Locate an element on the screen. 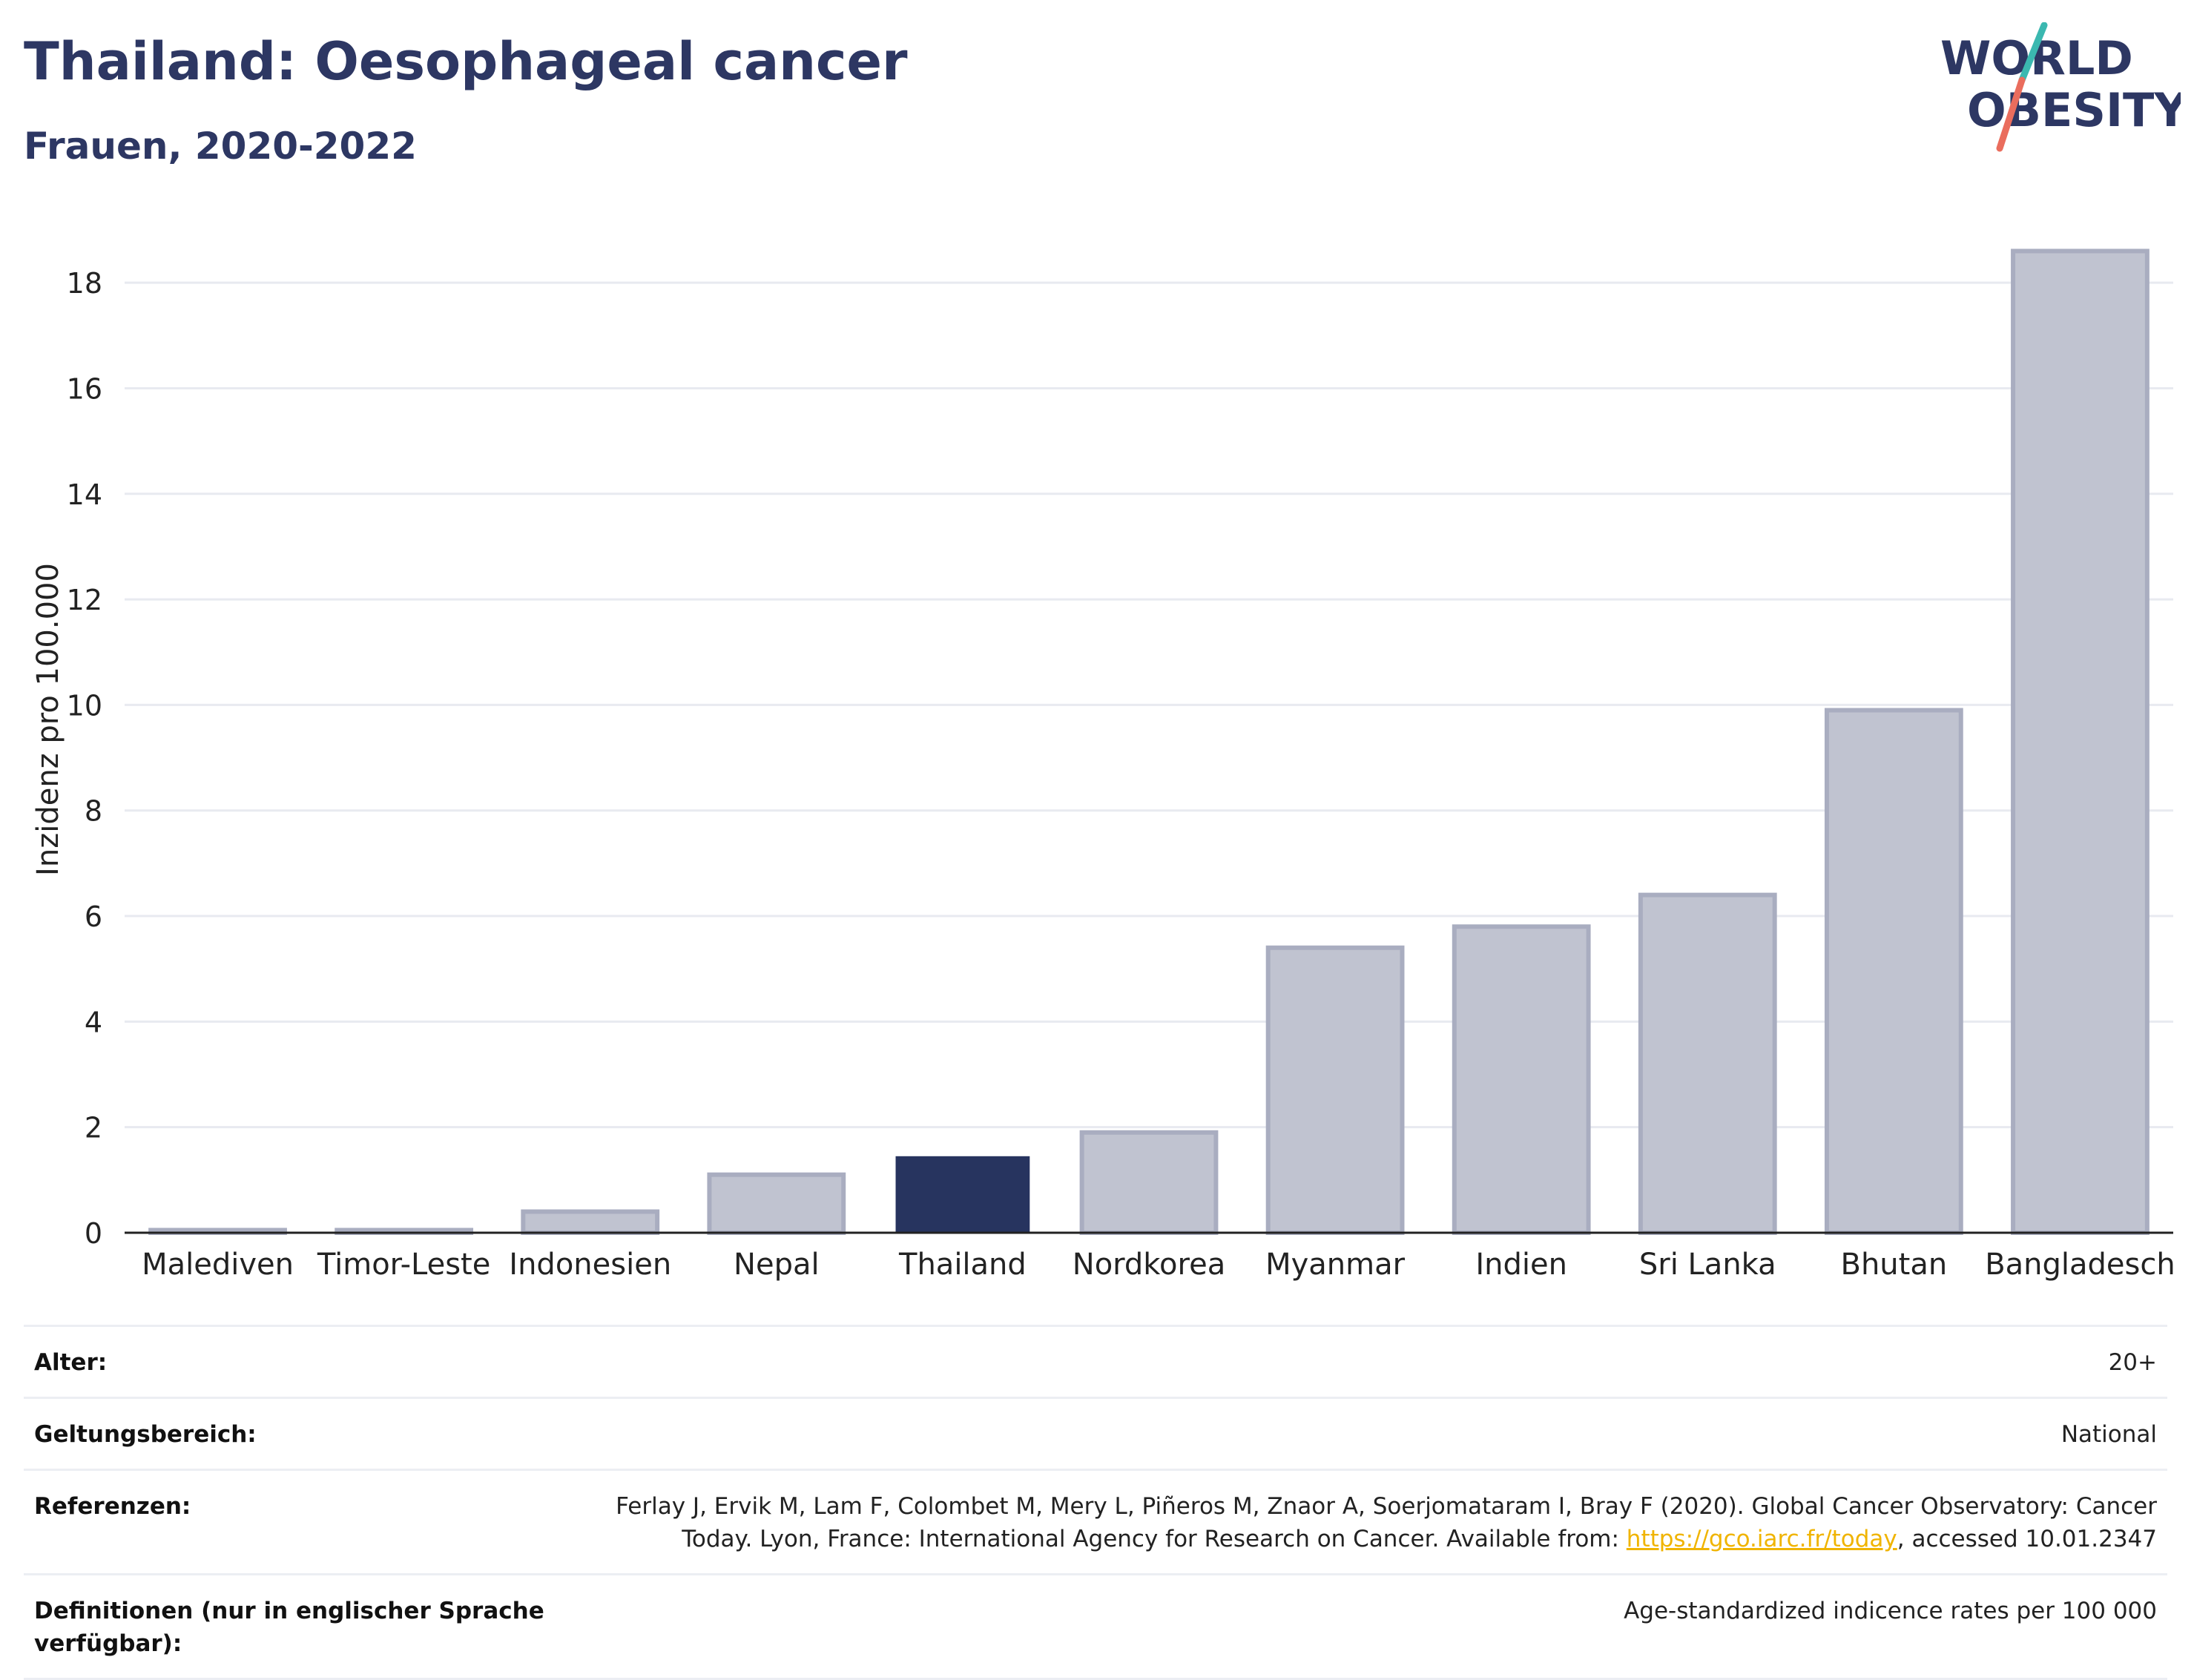 This screenshot has height=1680, width=2194. bar-indonesien is located at coordinates (590, 1223).